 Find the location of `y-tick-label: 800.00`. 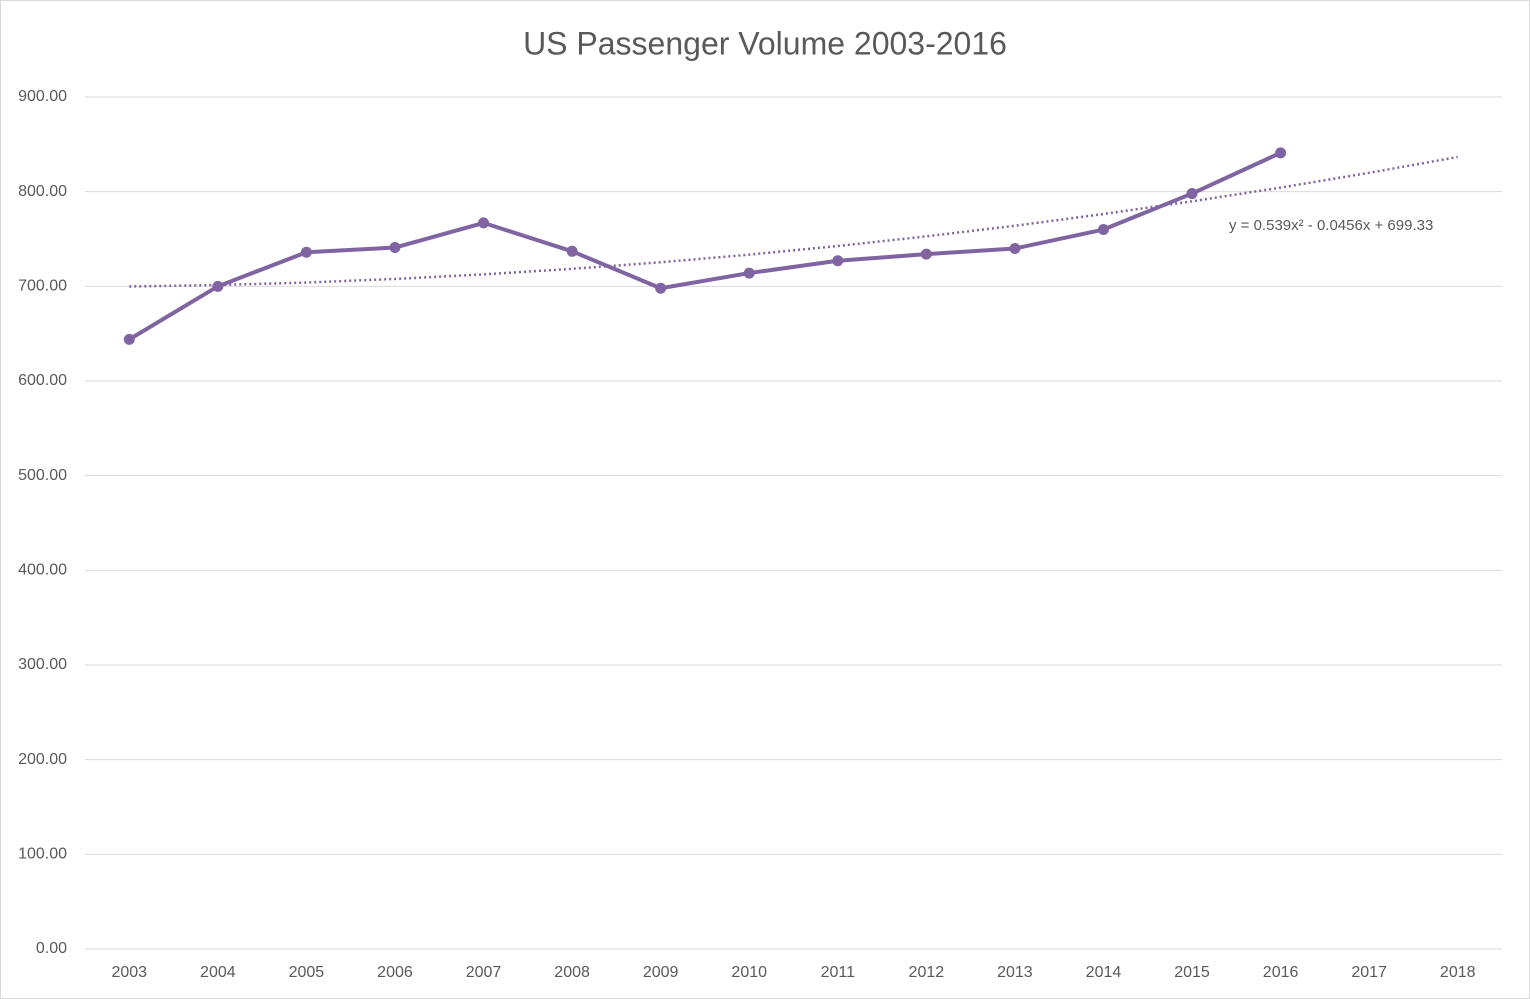

y-tick-label: 800.00 is located at coordinates (42, 191).